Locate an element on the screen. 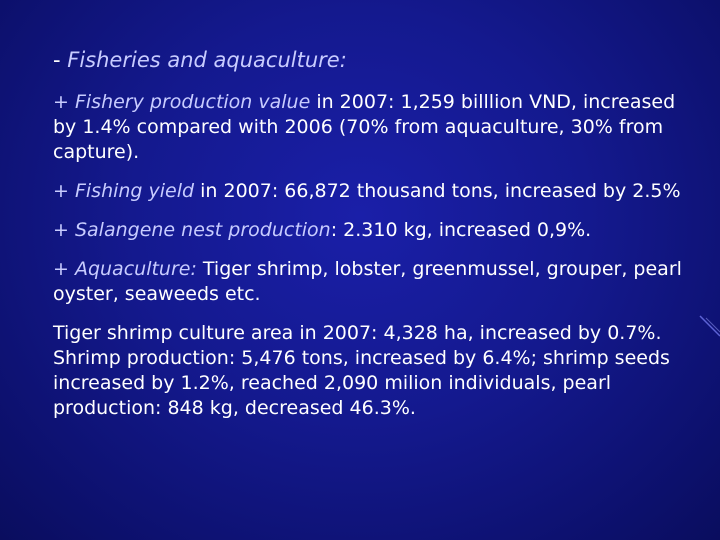  paragraph-lead: + Salangene nest production is located at coordinates (192, 230).